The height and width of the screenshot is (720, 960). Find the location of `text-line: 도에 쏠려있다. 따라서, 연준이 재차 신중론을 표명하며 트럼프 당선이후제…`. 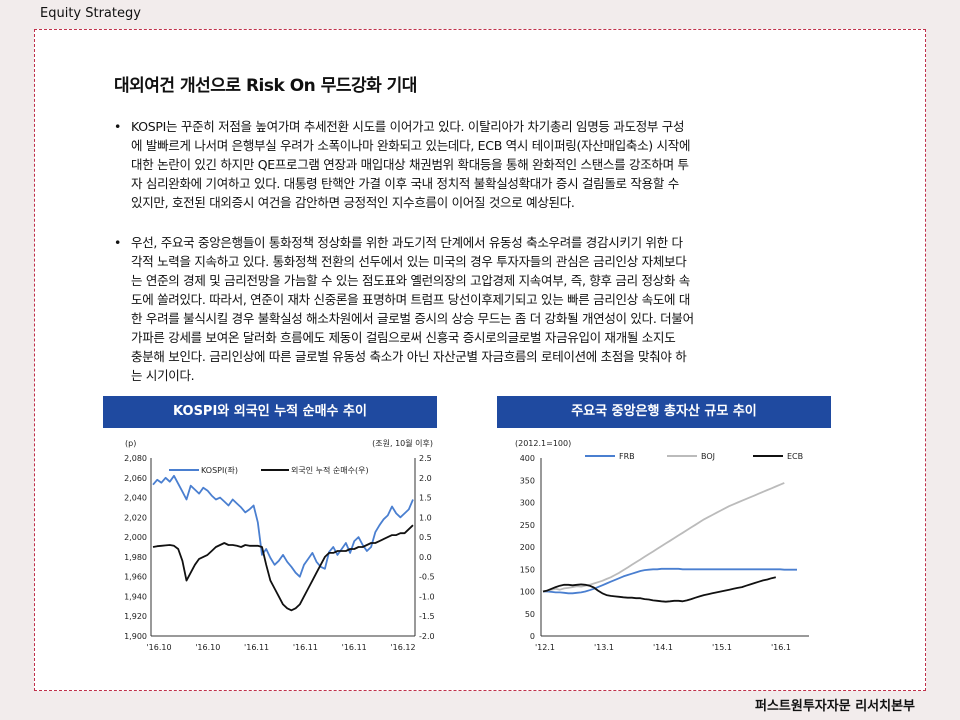

text-line: 도에 쏠려있다. 따라서, 연준이 재차 신중론을 표명하며 트럼프 당선이후제… is located at coordinates (411, 299).